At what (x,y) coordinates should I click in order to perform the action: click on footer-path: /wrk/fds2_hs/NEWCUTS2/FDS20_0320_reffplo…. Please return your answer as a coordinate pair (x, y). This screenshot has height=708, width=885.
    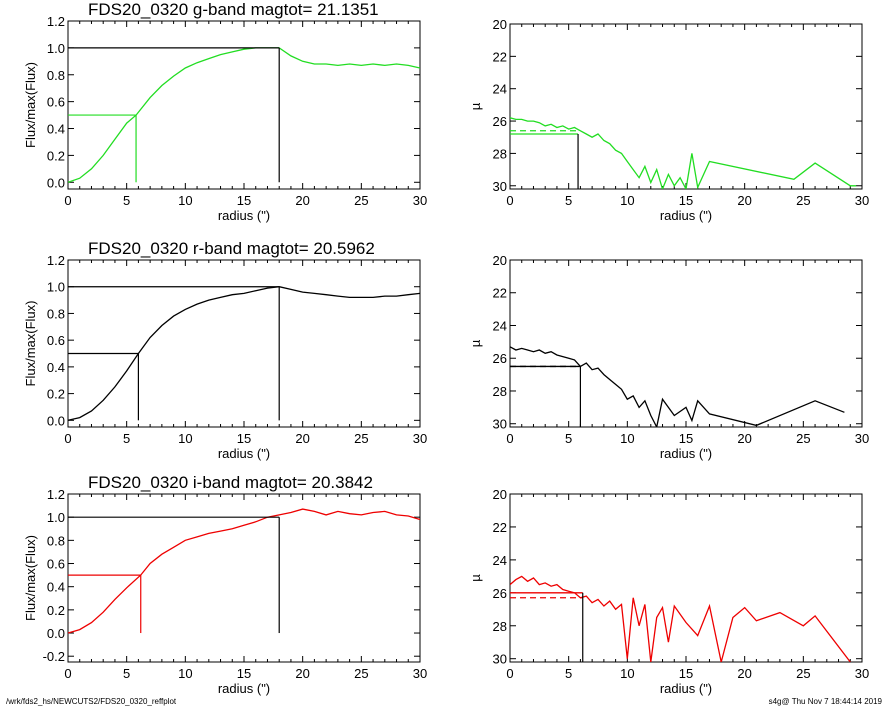
    Looking at the image, I should click on (91, 701).